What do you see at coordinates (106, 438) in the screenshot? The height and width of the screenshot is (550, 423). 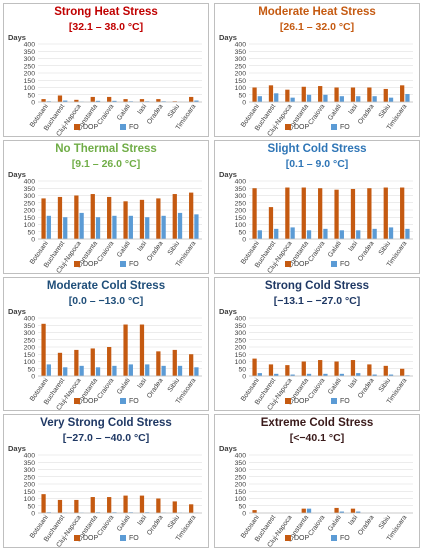 I see `chart-range: [−27.0 – −40.0 °C]` at bounding box center [106, 438].